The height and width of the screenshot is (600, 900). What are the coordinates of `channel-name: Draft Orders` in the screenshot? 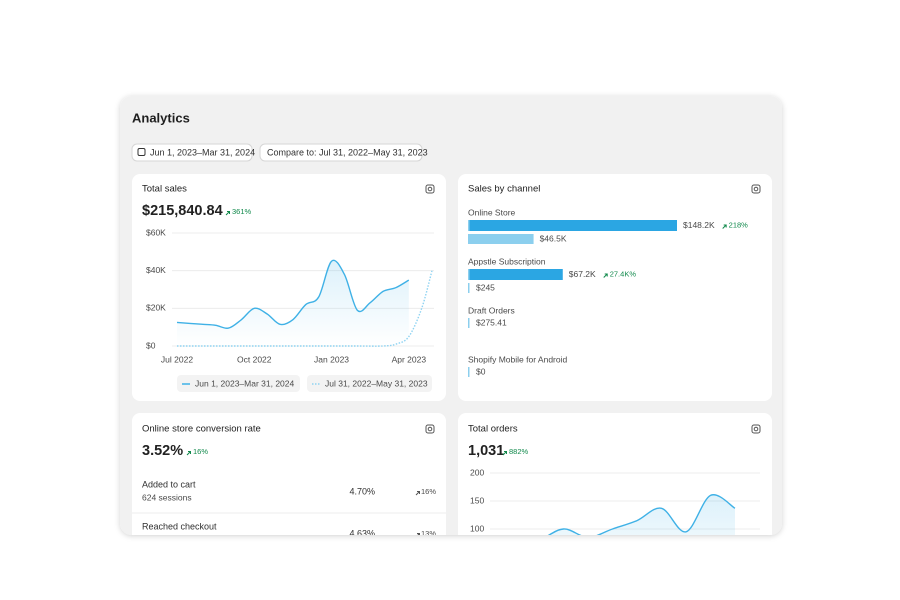 It's located at (491, 310).